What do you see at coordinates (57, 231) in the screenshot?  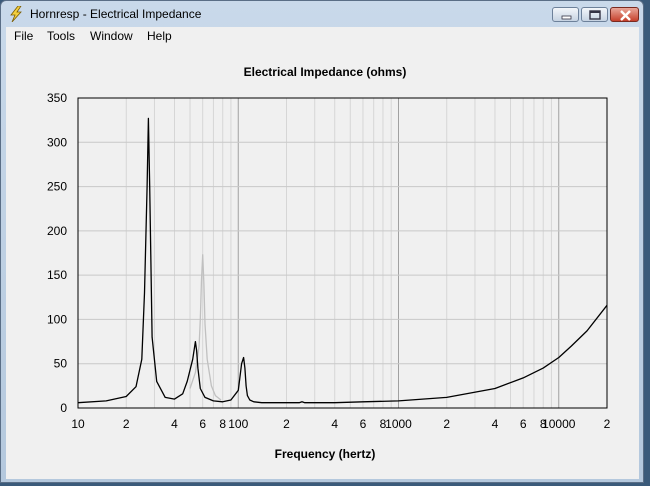 I see `y-tick-label: 200` at bounding box center [57, 231].